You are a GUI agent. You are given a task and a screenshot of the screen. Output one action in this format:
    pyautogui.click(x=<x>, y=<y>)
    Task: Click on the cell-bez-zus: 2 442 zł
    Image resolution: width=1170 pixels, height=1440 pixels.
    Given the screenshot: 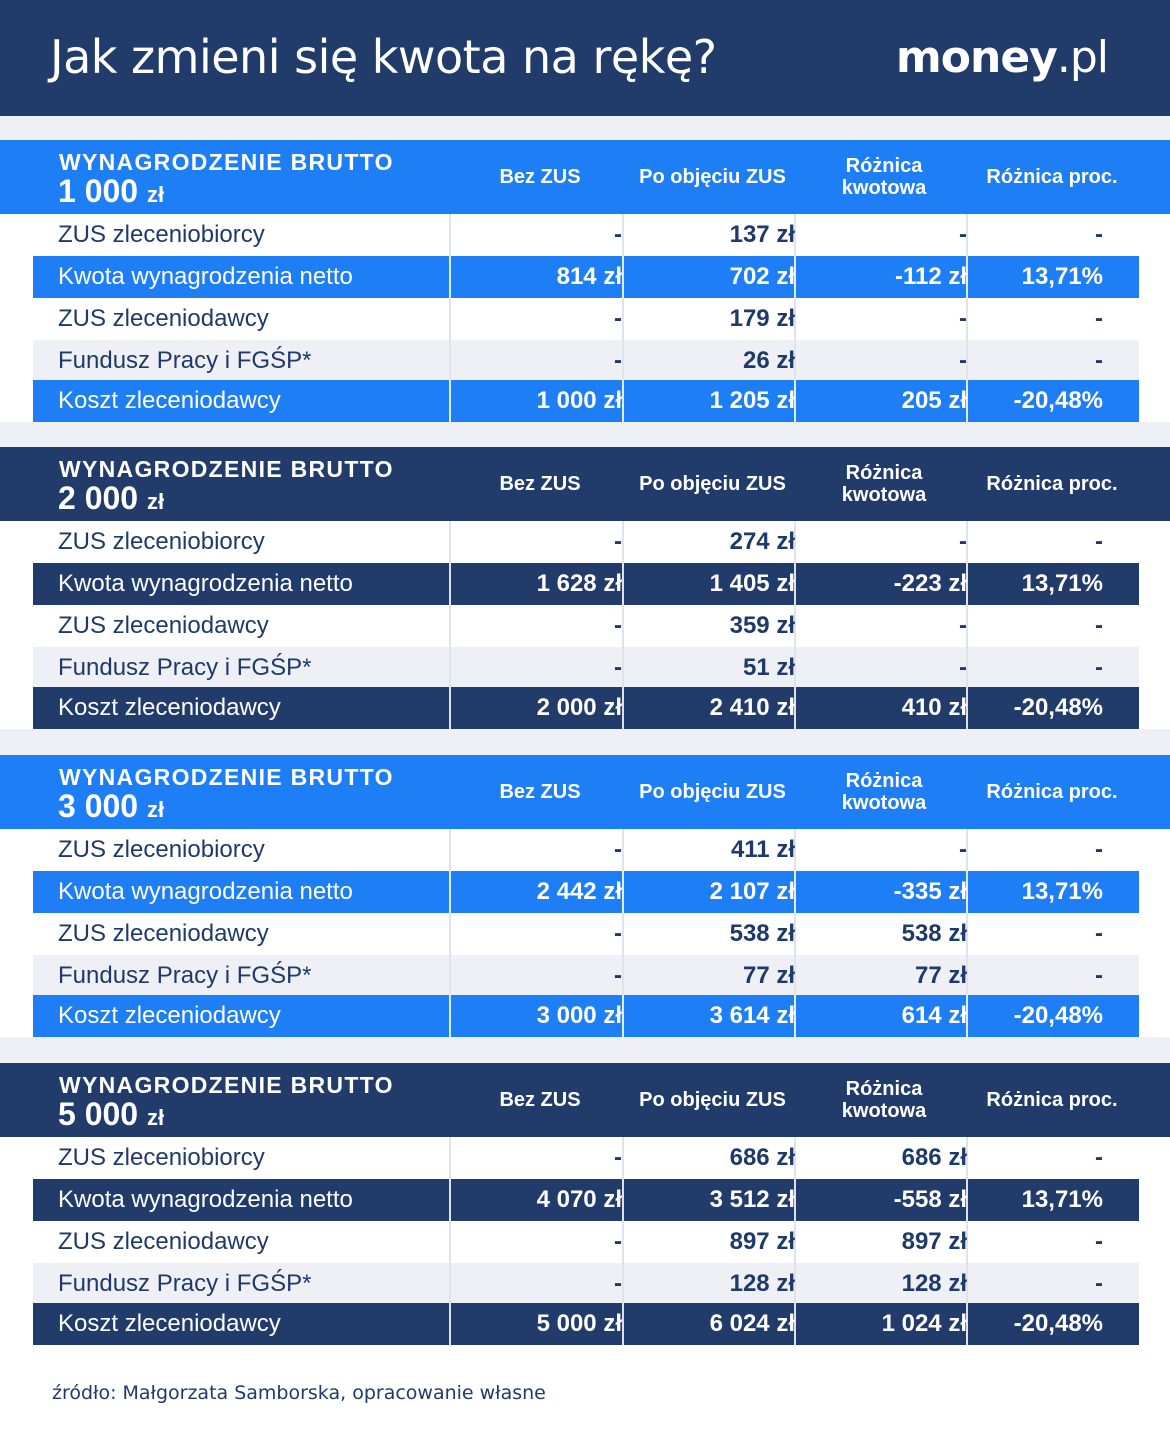 What is the action you would take?
    pyautogui.click(x=579, y=891)
    